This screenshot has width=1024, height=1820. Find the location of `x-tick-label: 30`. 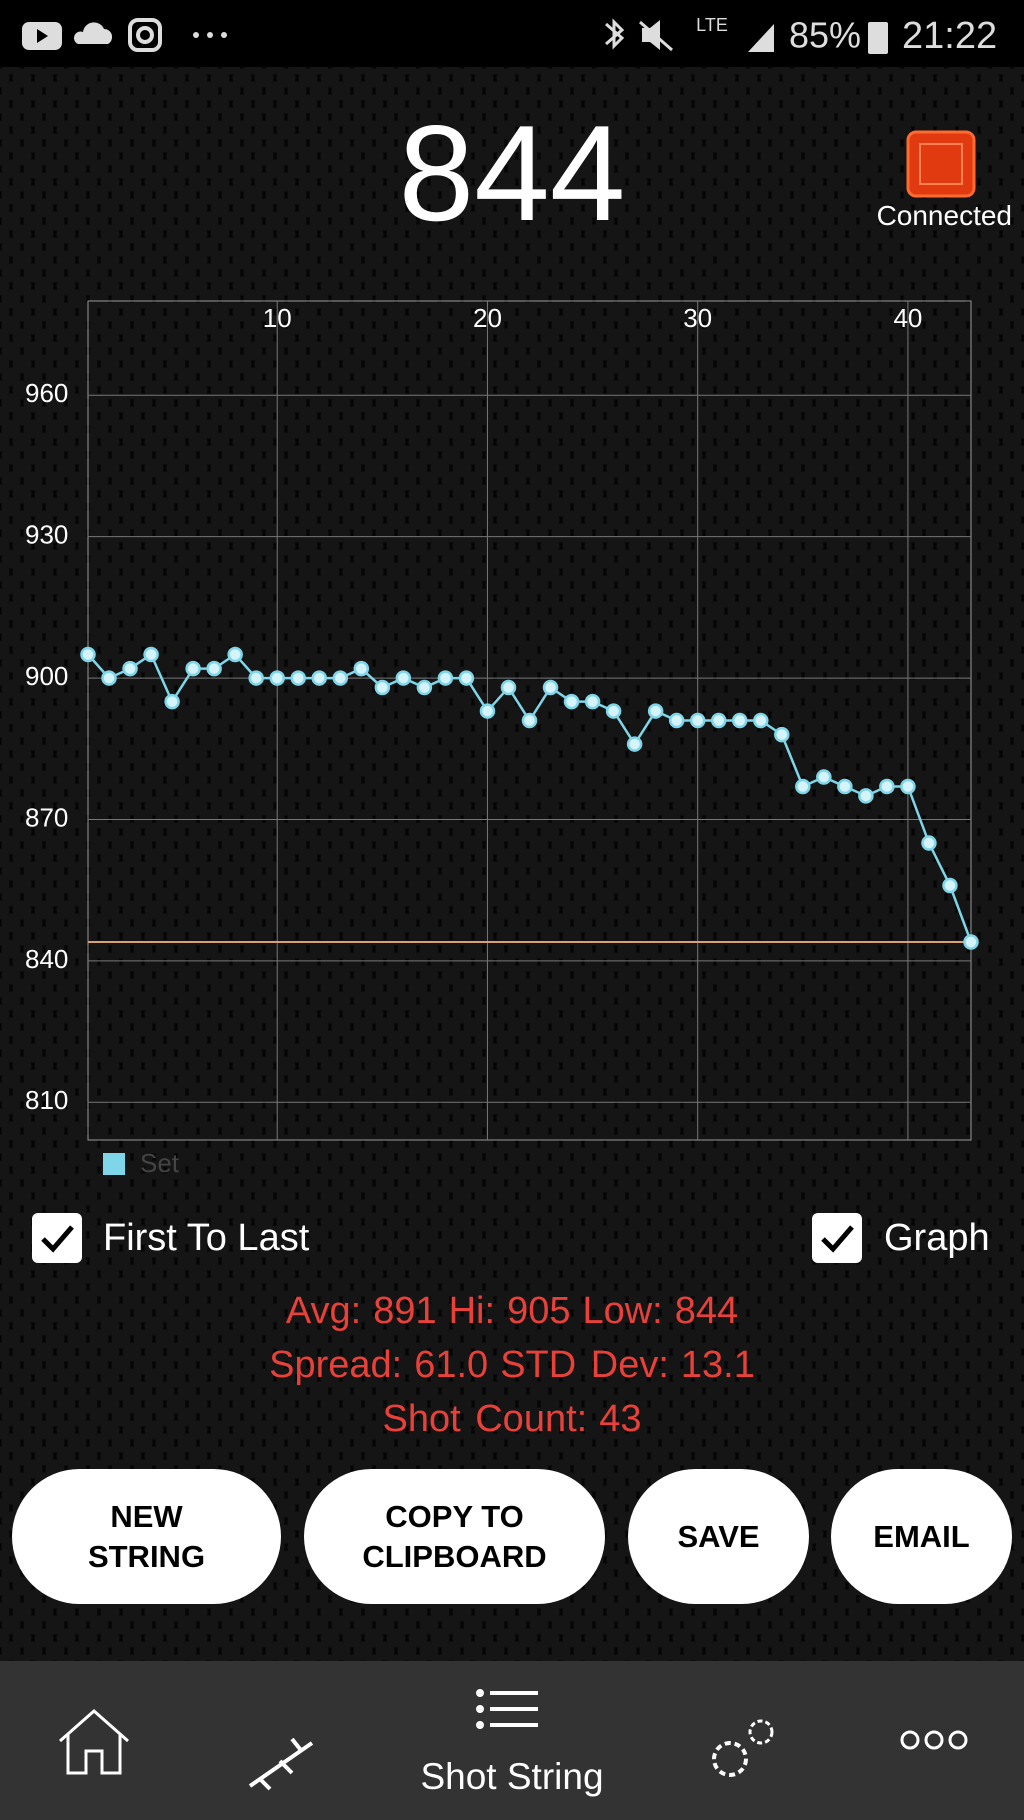

x-tick-label: 30 is located at coordinates (697, 318).